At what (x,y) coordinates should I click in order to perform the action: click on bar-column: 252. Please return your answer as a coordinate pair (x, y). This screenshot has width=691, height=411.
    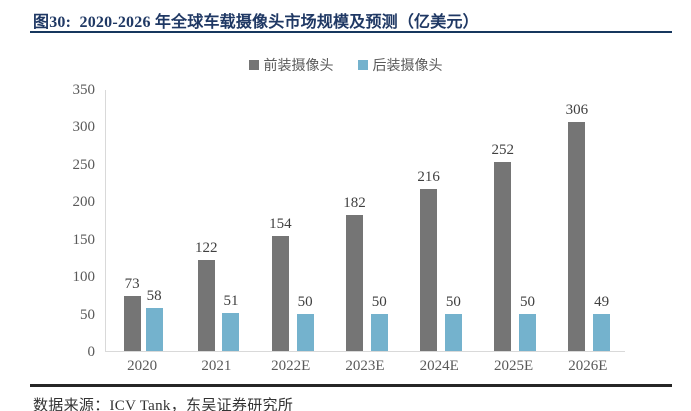
    Looking at the image, I should click on (503, 246).